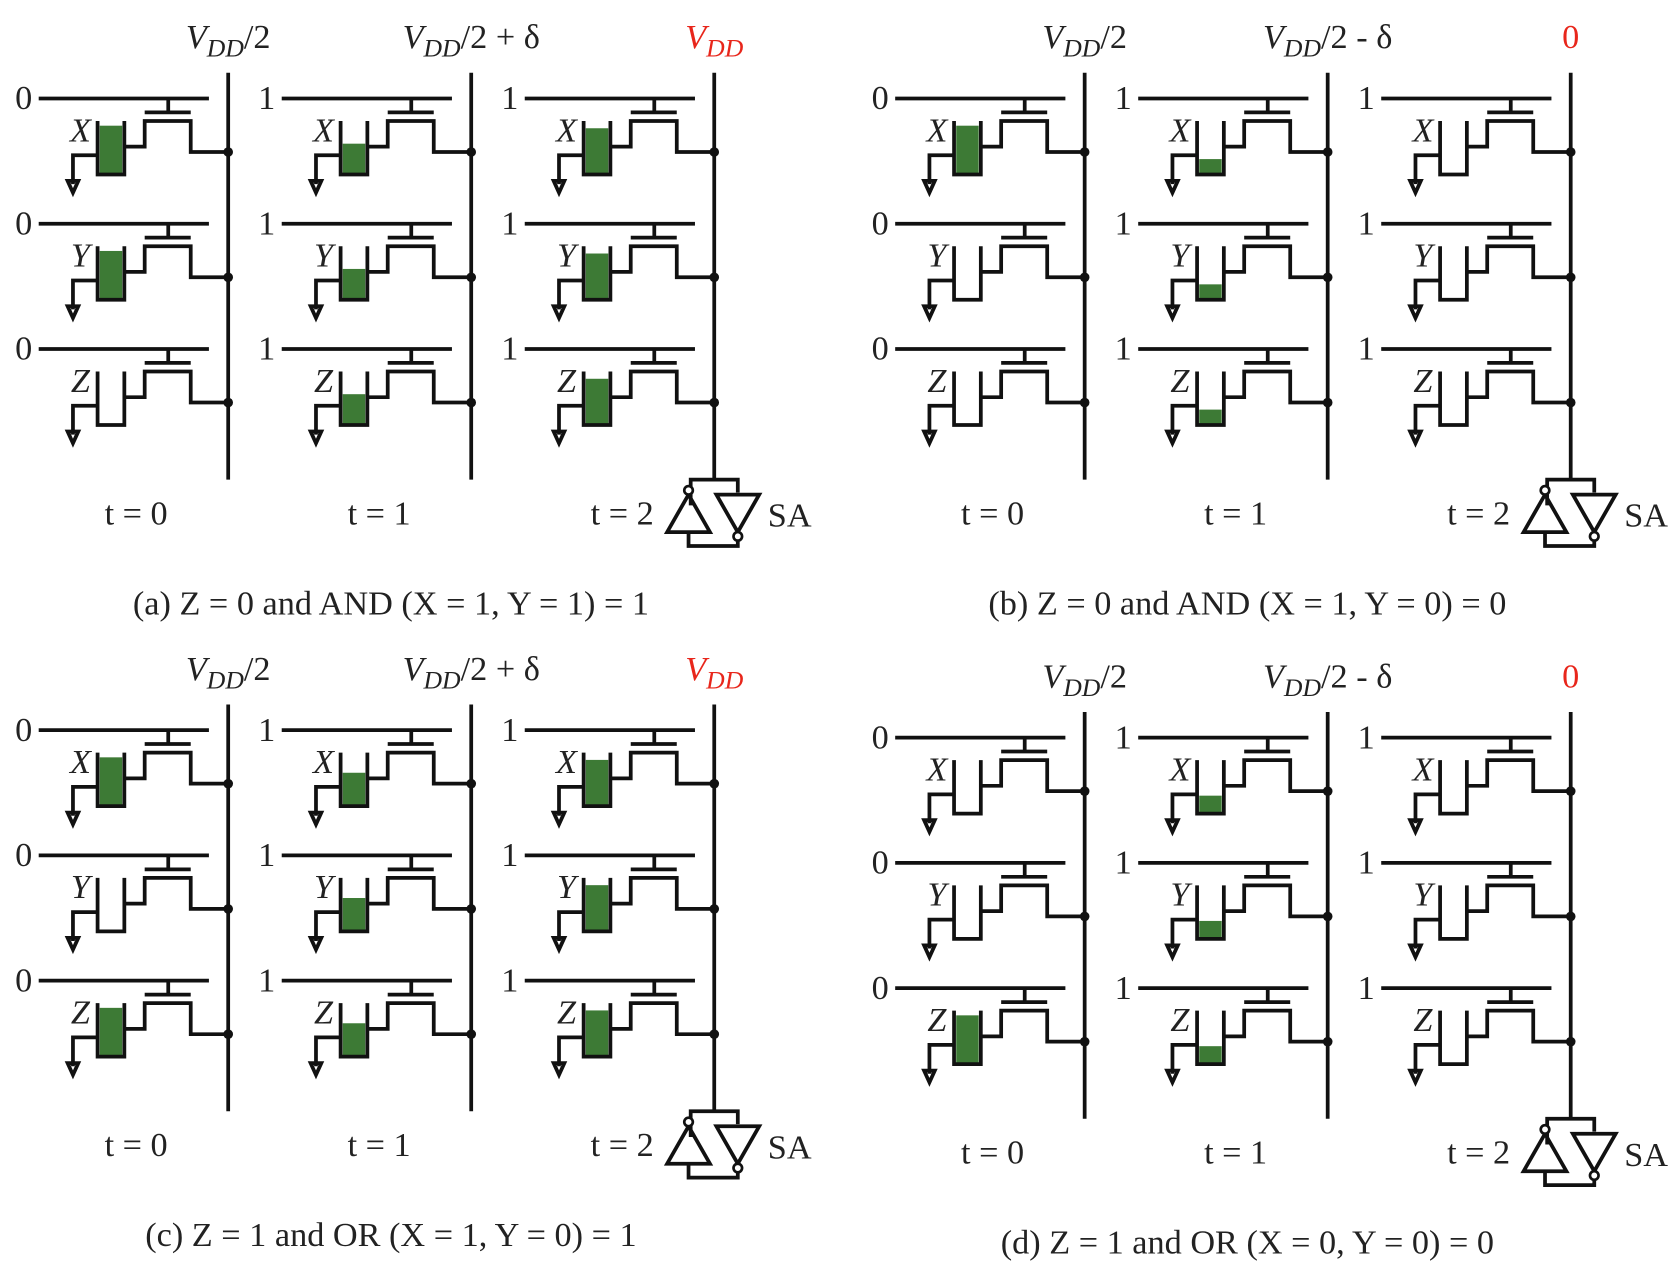 This screenshot has height=1274, width=1679. I want to click on sa-label: SA, so click(790, 1147).